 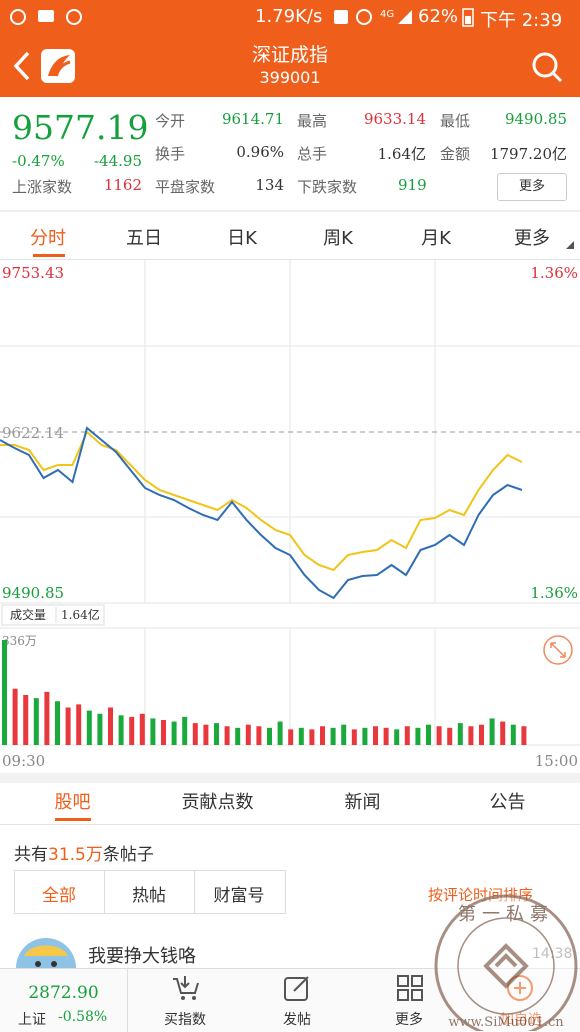 I want to click on change: -44.95, so click(x=117, y=161).